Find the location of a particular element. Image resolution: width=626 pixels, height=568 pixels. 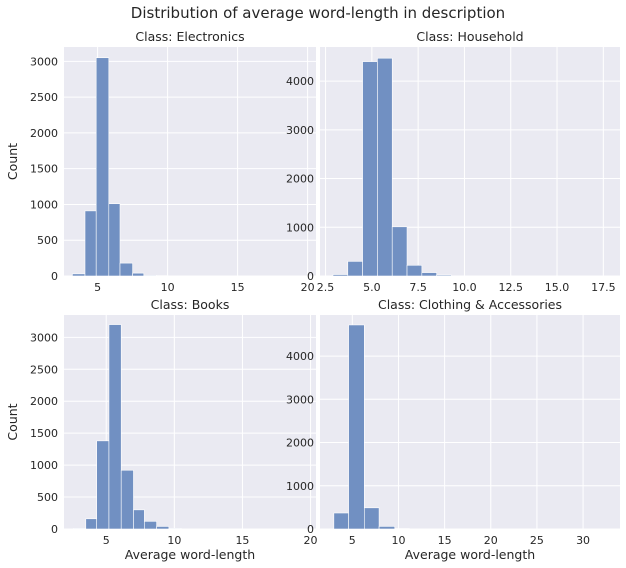

x-tick-label: 5.0 is located at coordinates (372, 287).